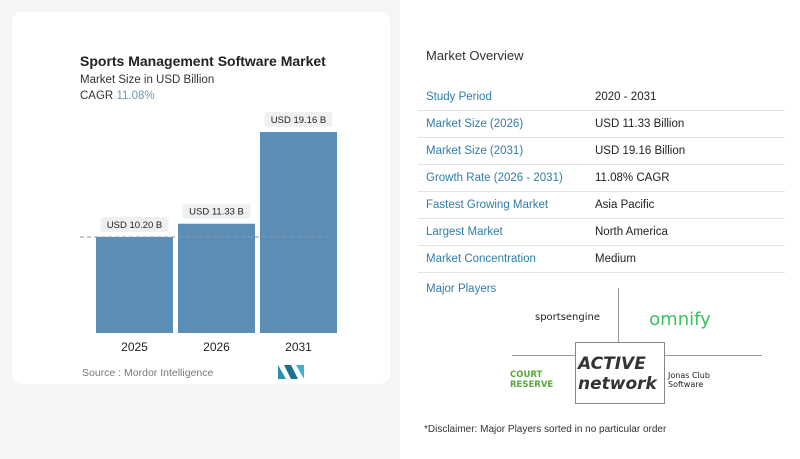 The width and height of the screenshot is (800, 459). I want to click on logo-jonas: Jonas Club Software, so click(689, 380).